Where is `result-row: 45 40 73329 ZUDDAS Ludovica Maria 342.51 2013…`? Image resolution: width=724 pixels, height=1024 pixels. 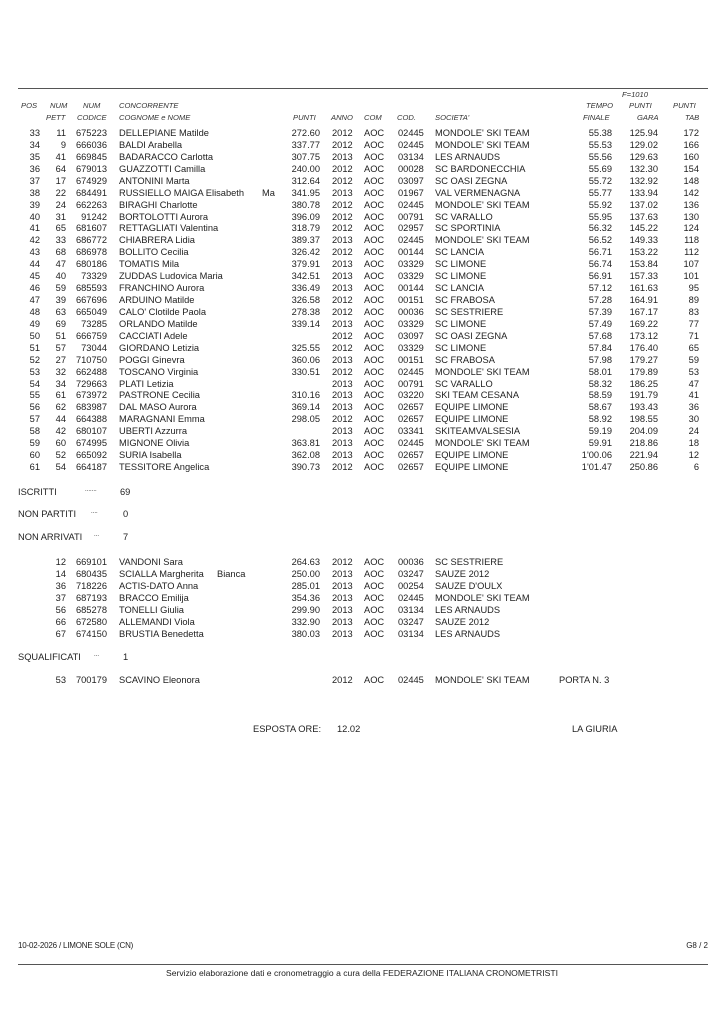
result-row: 45 40 73329 ZUDDAS Ludovica Maria 342.51 2013… is located at coordinates (362, 277).